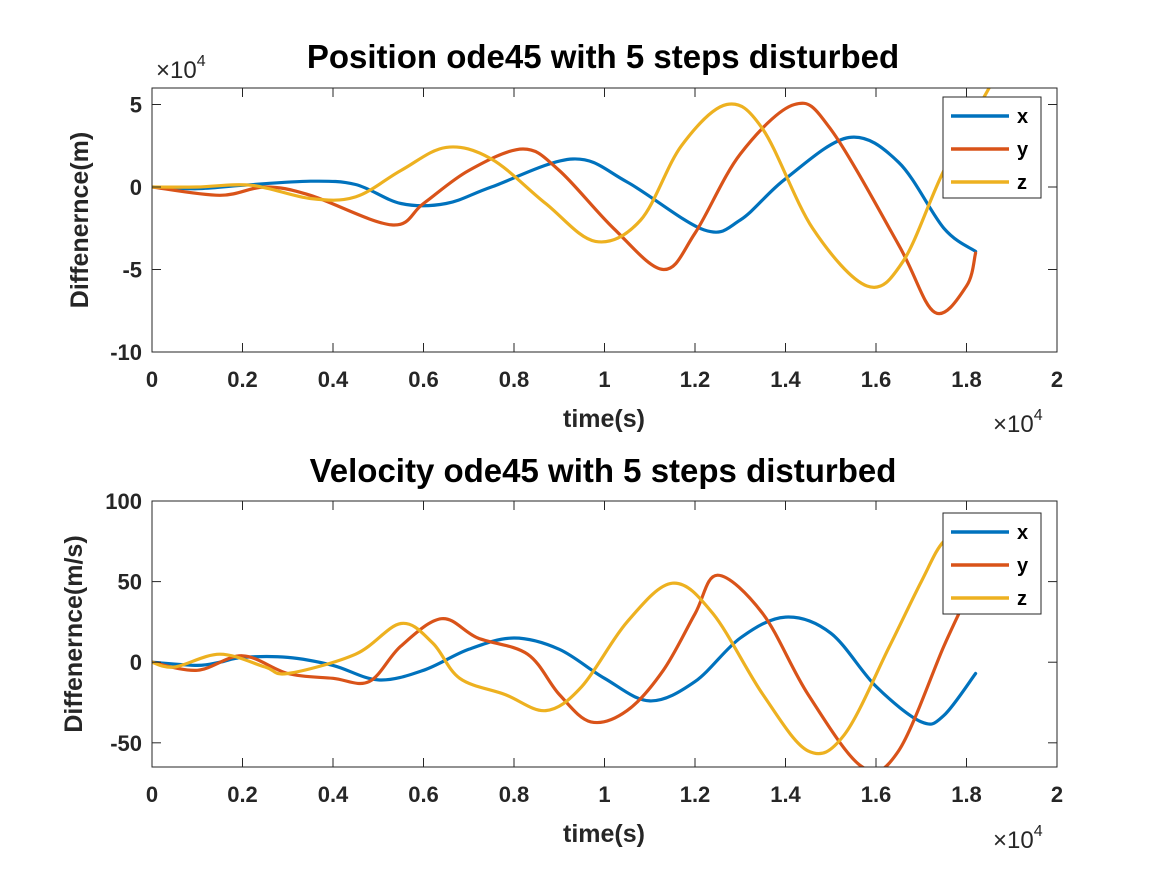 The height and width of the screenshot is (875, 1167). I want to click on y-tick-label: -50, so click(126, 743).